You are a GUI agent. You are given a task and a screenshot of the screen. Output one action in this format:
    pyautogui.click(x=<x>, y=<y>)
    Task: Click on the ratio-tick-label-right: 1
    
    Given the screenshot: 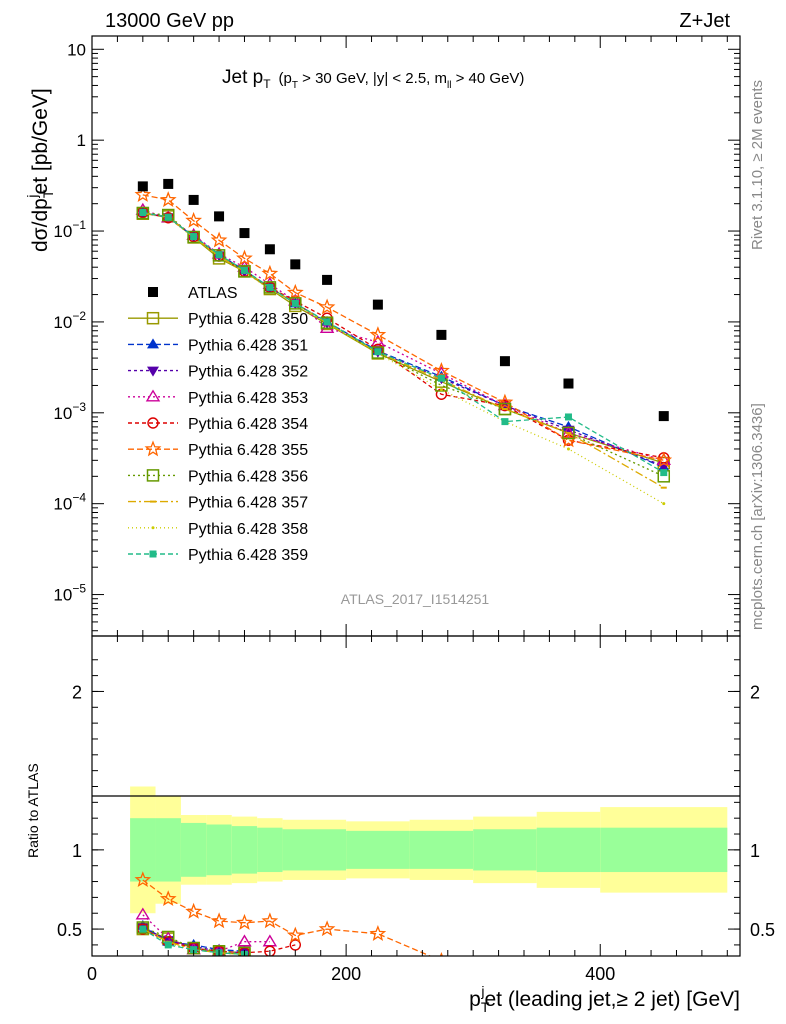 What is the action you would take?
    pyautogui.click(x=755, y=851)
    